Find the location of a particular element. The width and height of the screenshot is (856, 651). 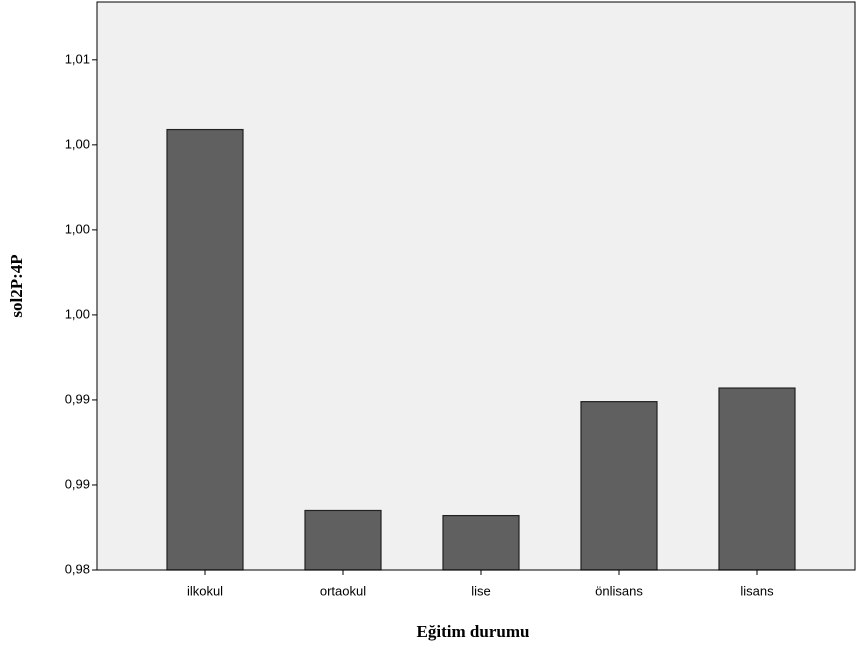

y-tick-label: 0,98 is located at coordinates (77, 568).